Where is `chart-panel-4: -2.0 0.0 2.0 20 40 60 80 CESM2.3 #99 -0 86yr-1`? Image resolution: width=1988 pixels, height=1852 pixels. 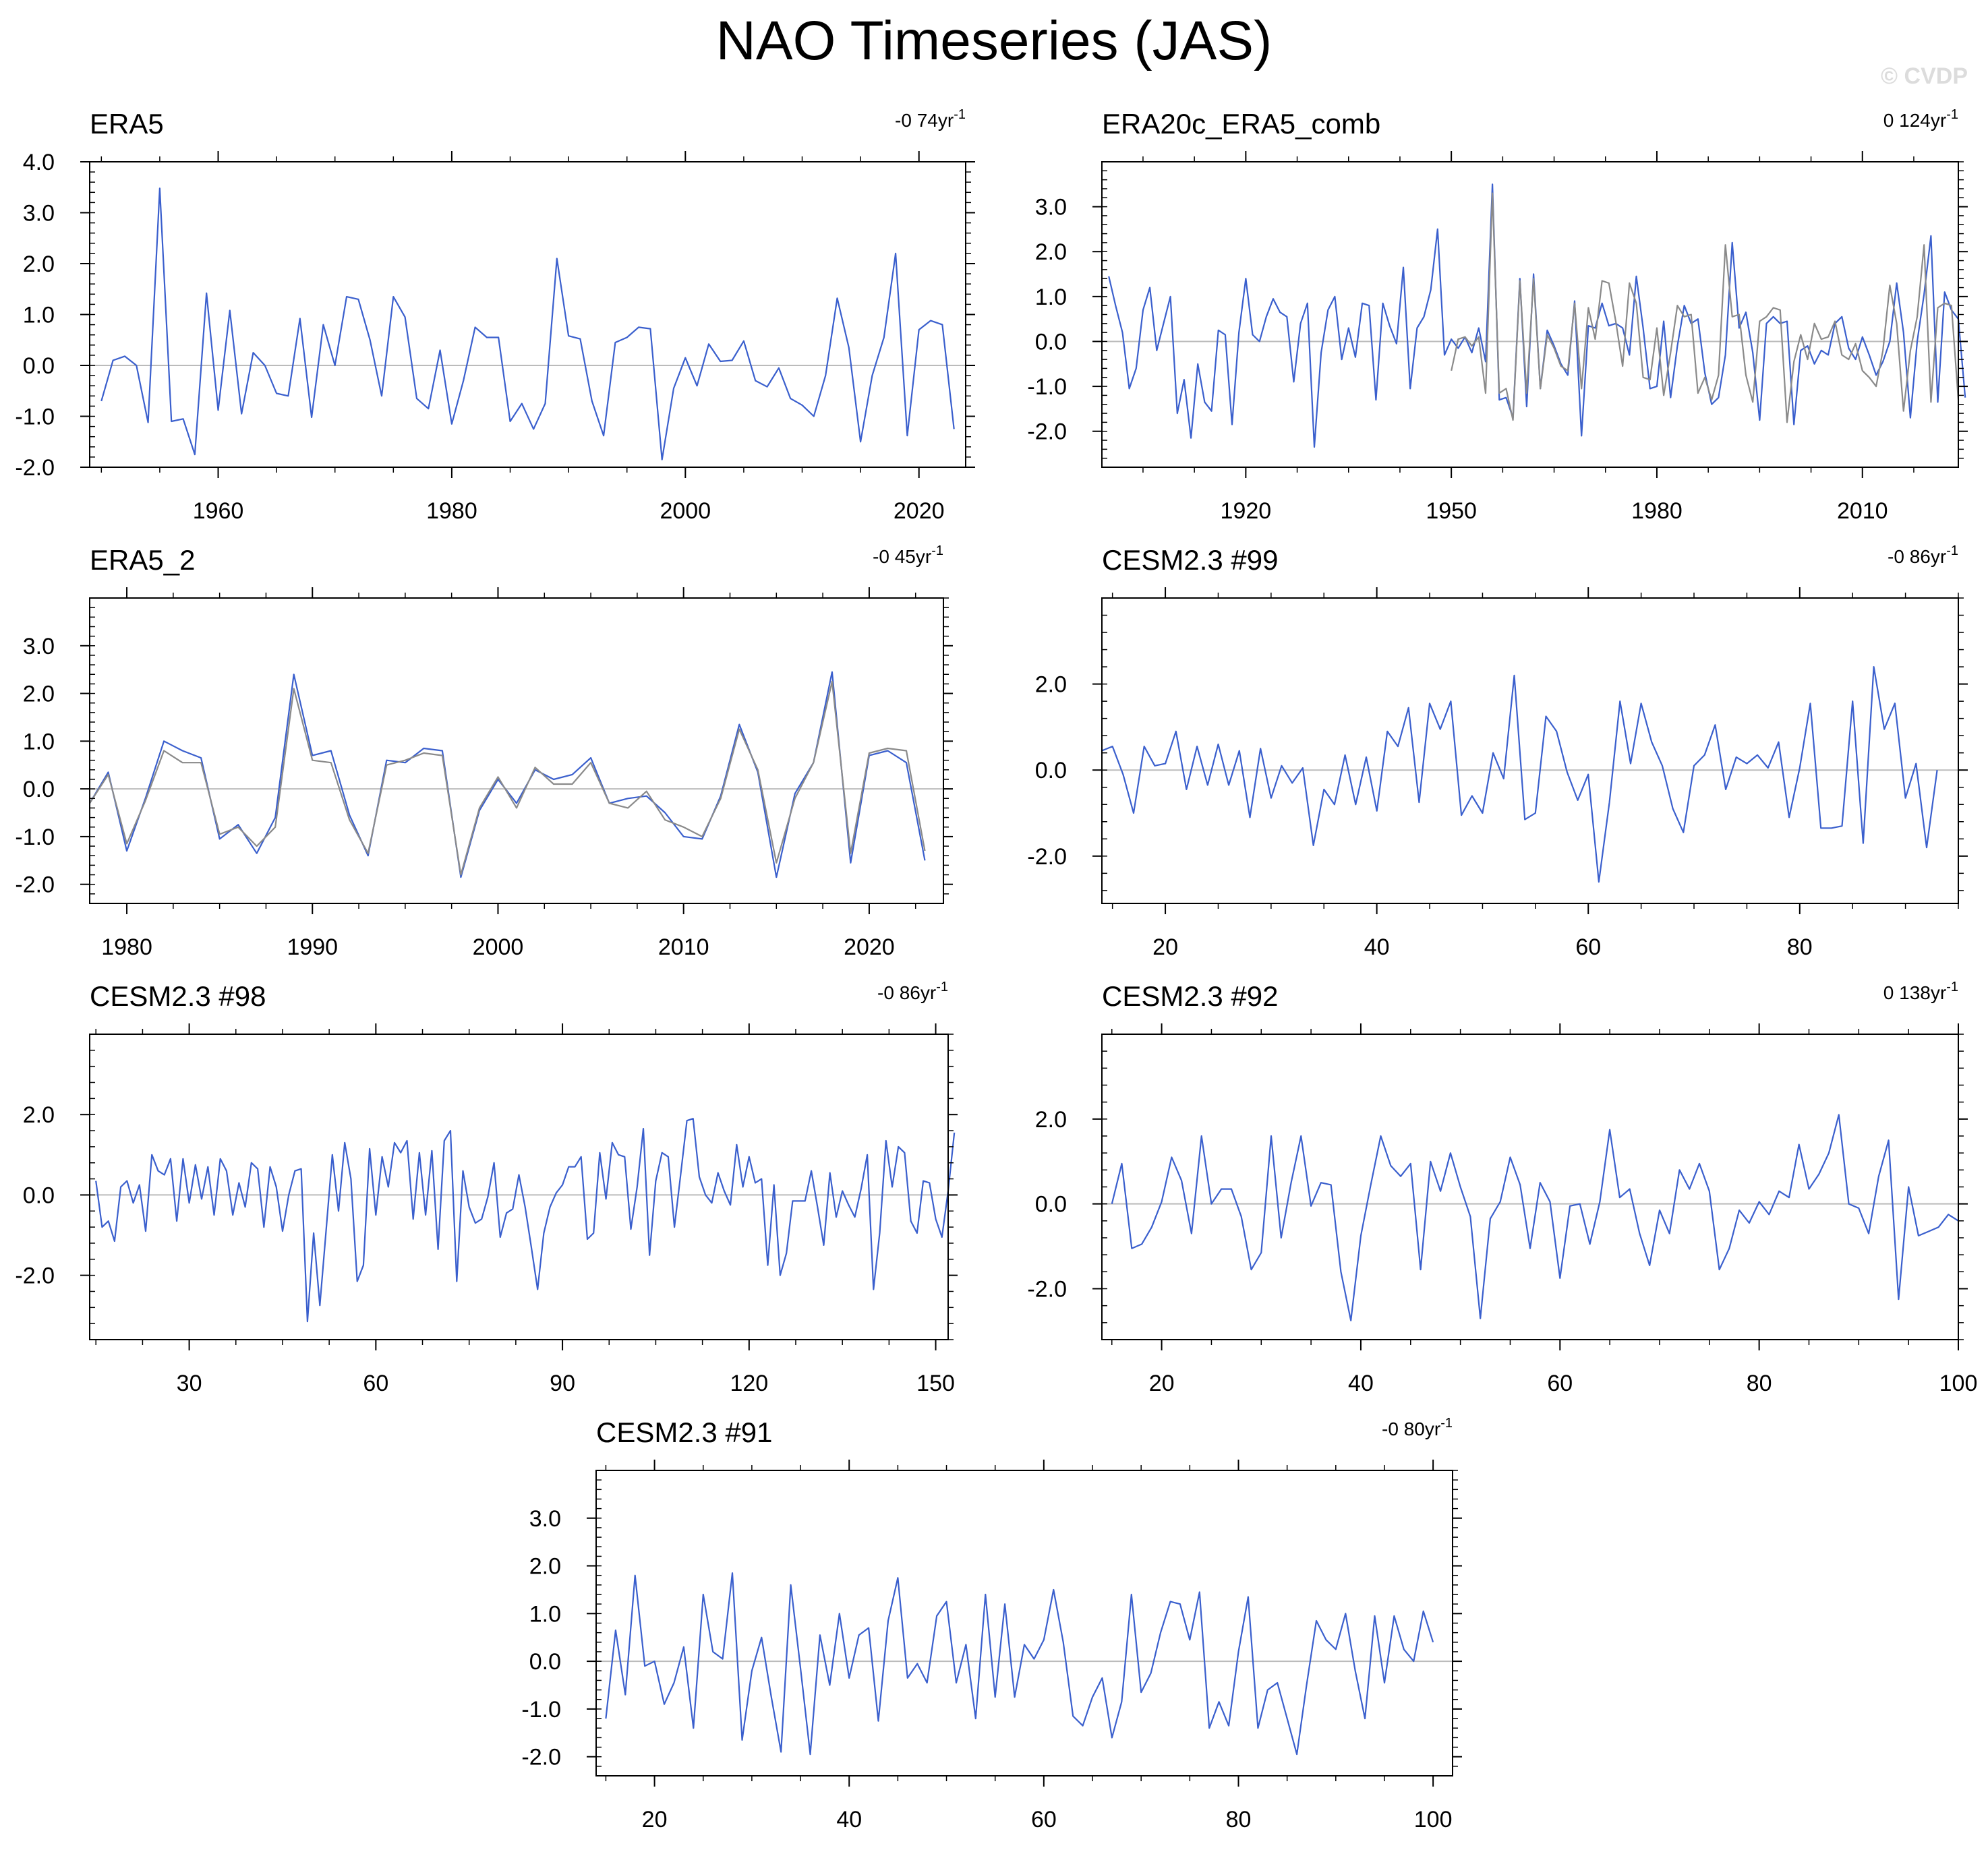 chart-panel-4: -2.0 0.0 2.0 20 40 60 80 CESM2.3 #99 -0 86yr-1 is located at coordinates (1498, 752).